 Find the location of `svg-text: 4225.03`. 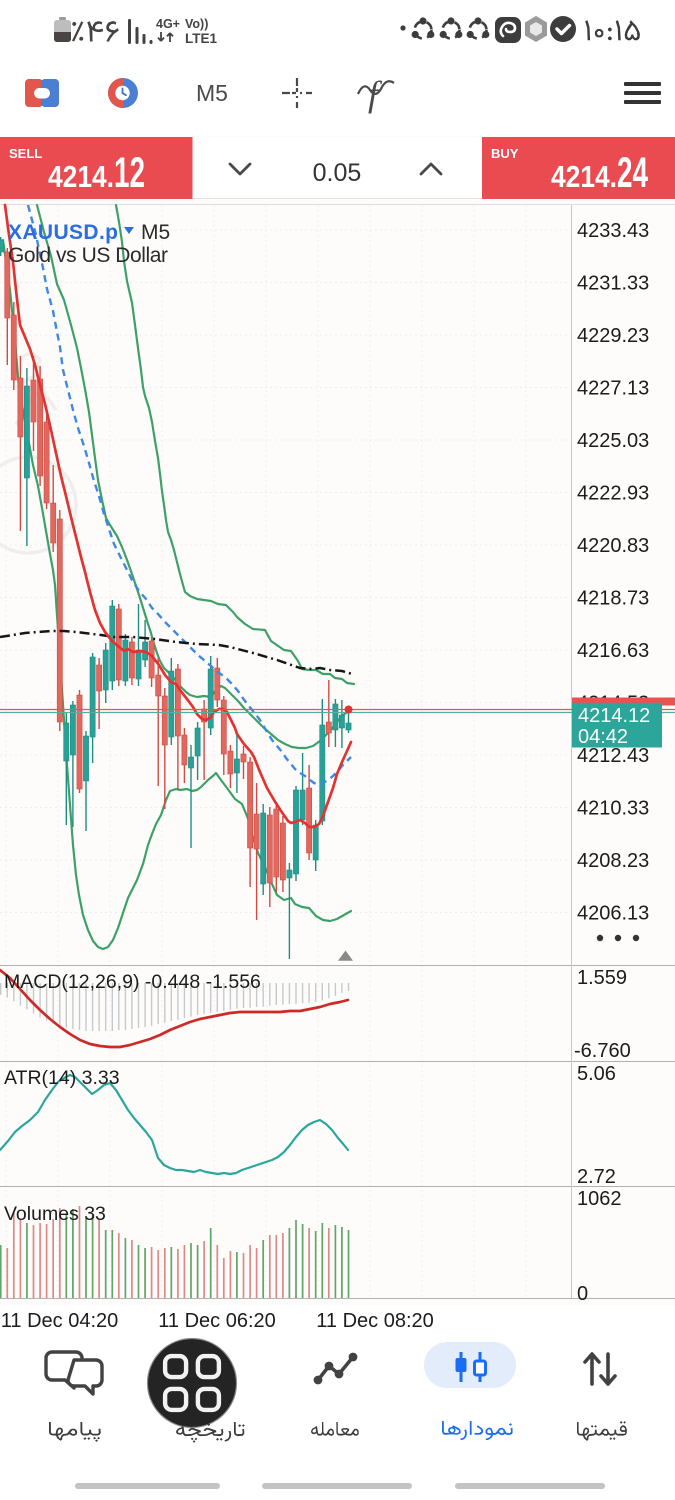

svg-text: 4225.03 is located at coordinates (613, 441).